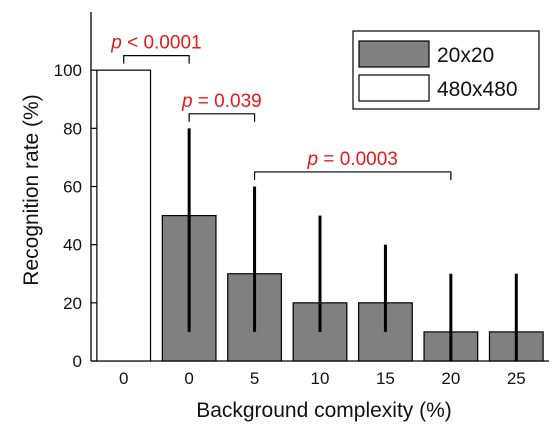  Describe the element at coordinates (72, 303) in the screenshot. I see `y-tick-label: 20` at that location.